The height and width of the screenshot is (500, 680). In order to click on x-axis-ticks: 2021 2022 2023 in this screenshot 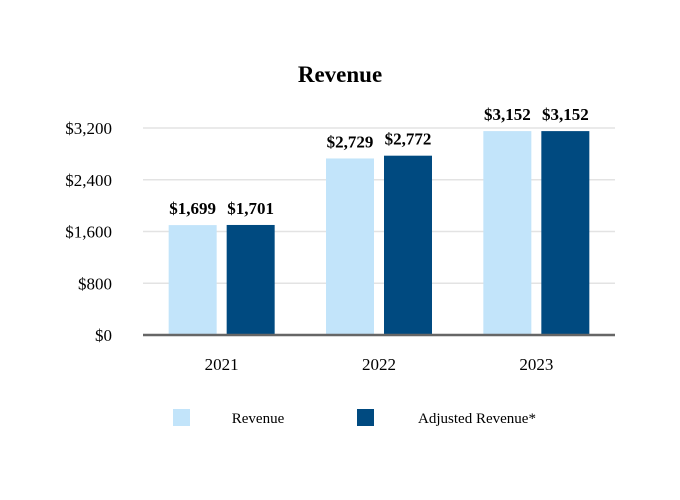, I will do `click(379, 364)`.